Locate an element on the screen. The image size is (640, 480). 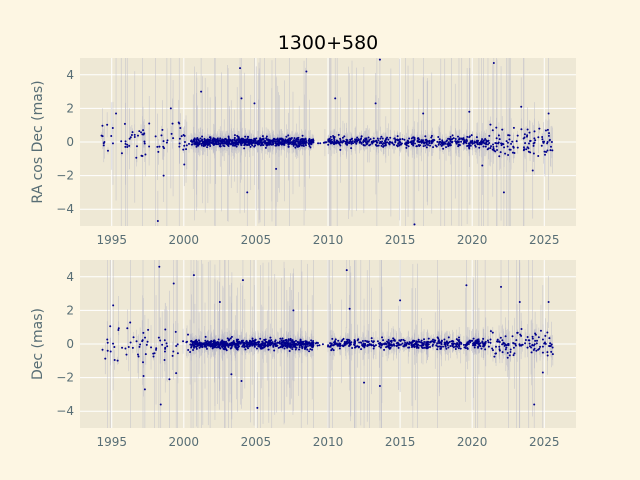
ra-y-tick-label: −4 is located at coordinates (65, 209).